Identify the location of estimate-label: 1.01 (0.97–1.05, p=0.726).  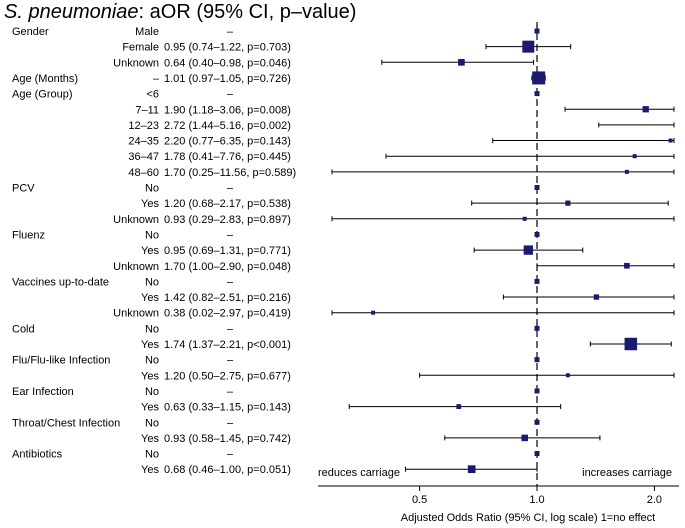
(227, 79).